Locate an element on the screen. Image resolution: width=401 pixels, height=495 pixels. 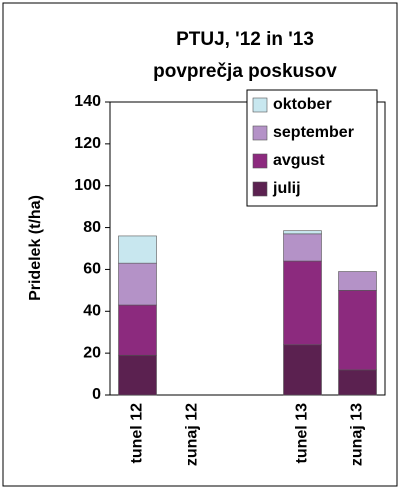
y-tick-label: 120 is located at coordinates (87, 143).